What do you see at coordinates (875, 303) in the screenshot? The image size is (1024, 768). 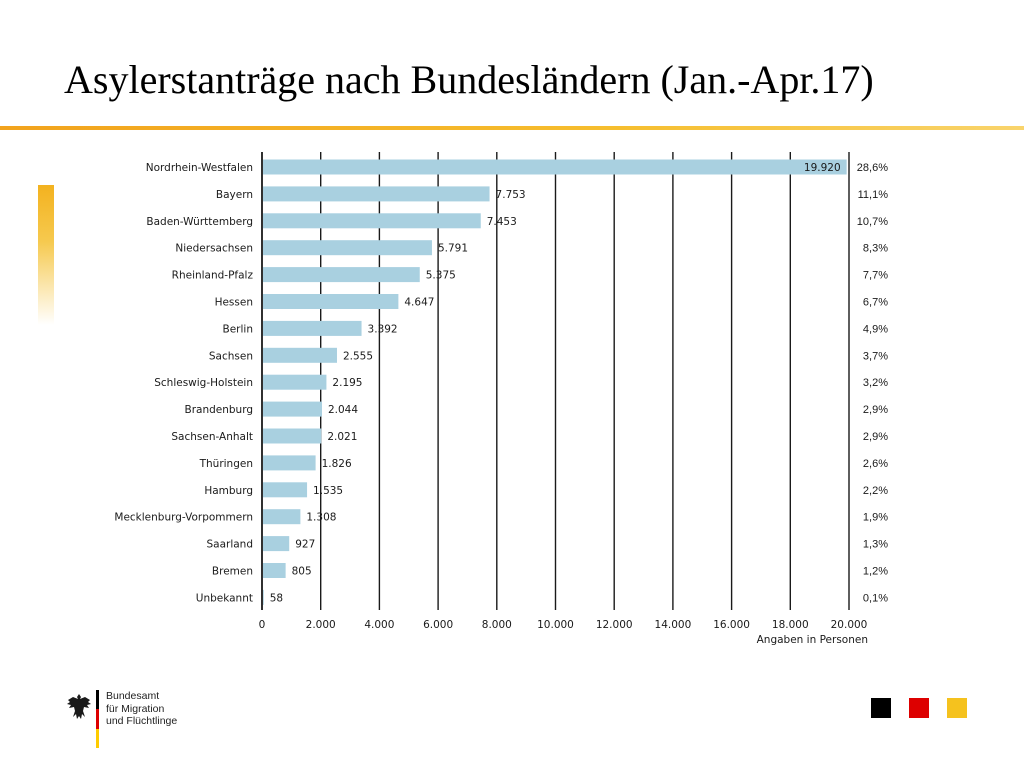 I see `percentage-label: 6,7%` at bounding box center [875, 303].